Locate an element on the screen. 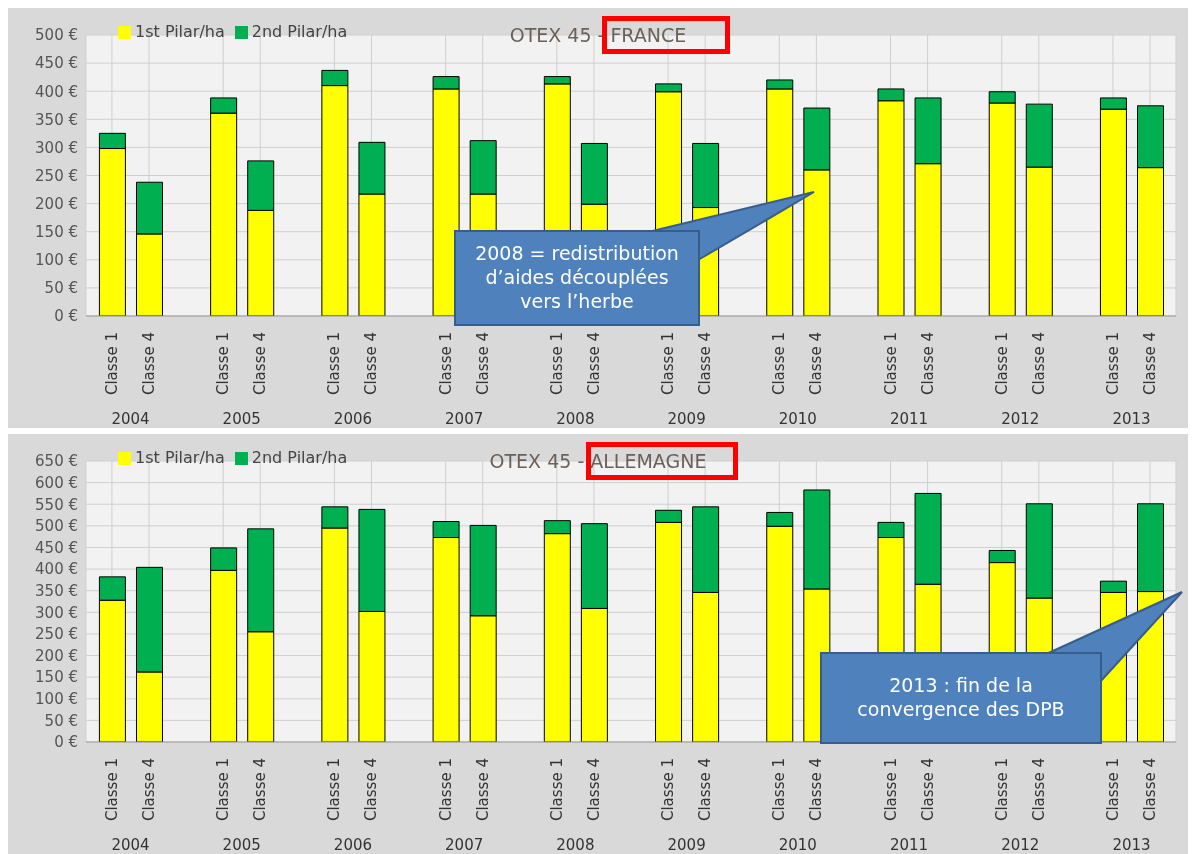  speech-callout: 2013 : fin de la convergence des DPB is located at coordinates (1002, 667).